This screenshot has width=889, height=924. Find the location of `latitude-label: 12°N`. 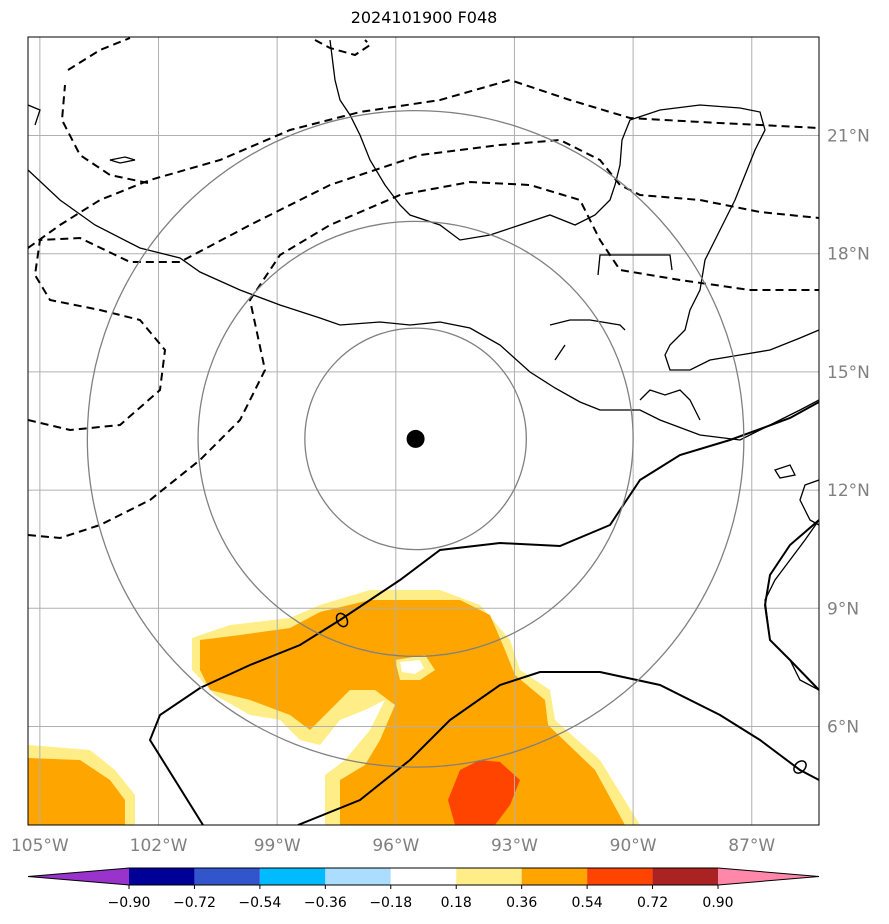

latitude-label: 12°N is located at coordinates (848, 491).